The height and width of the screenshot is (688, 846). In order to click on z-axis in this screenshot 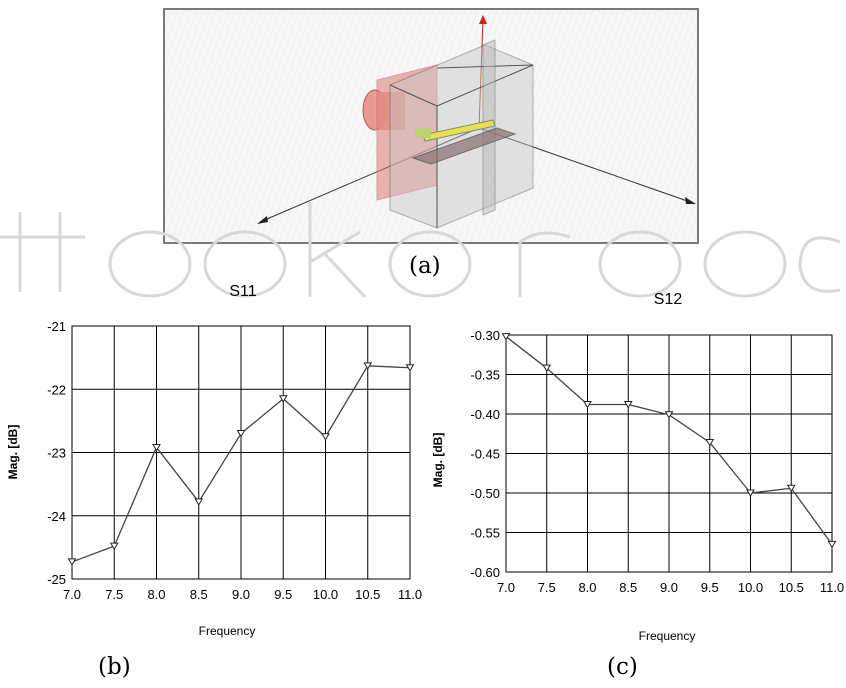, I will do `click(481, 73)`.